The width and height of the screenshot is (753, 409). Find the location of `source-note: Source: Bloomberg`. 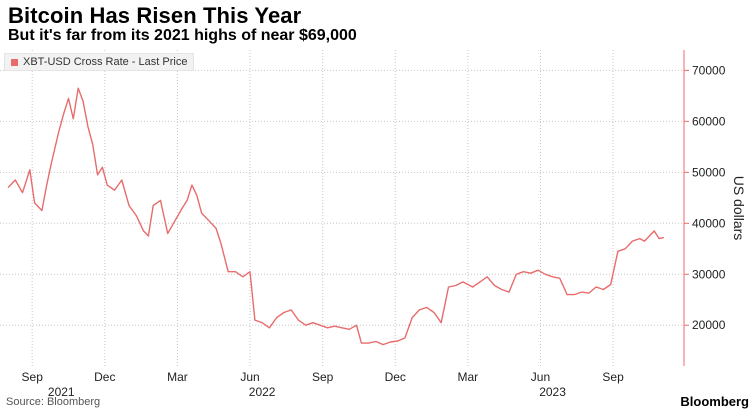

source-note: Source: Bloomberg is located at coordinates (53, 402).